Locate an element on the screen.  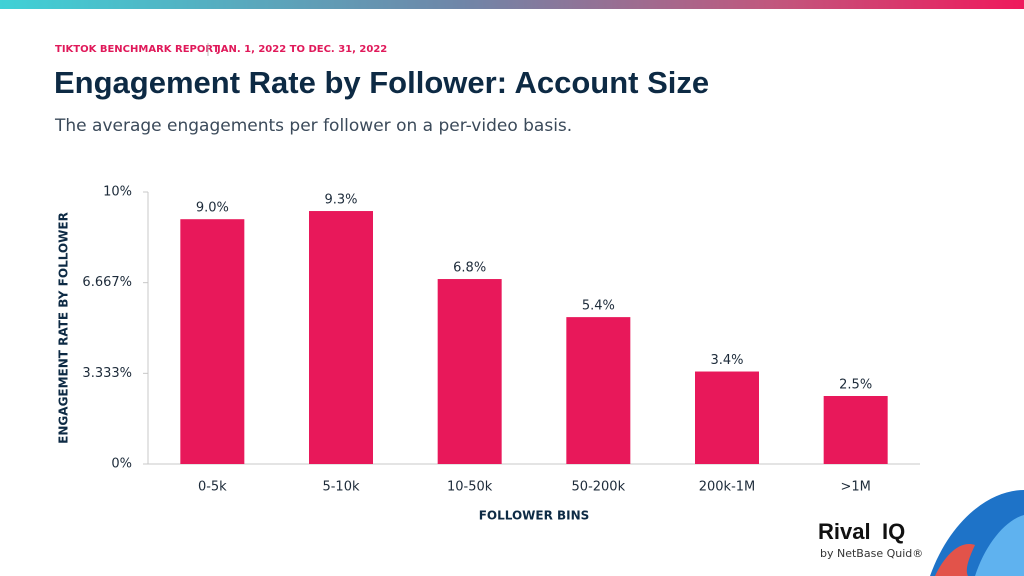
x-tick-label: 50-200k is located at coordinates (599, 487).